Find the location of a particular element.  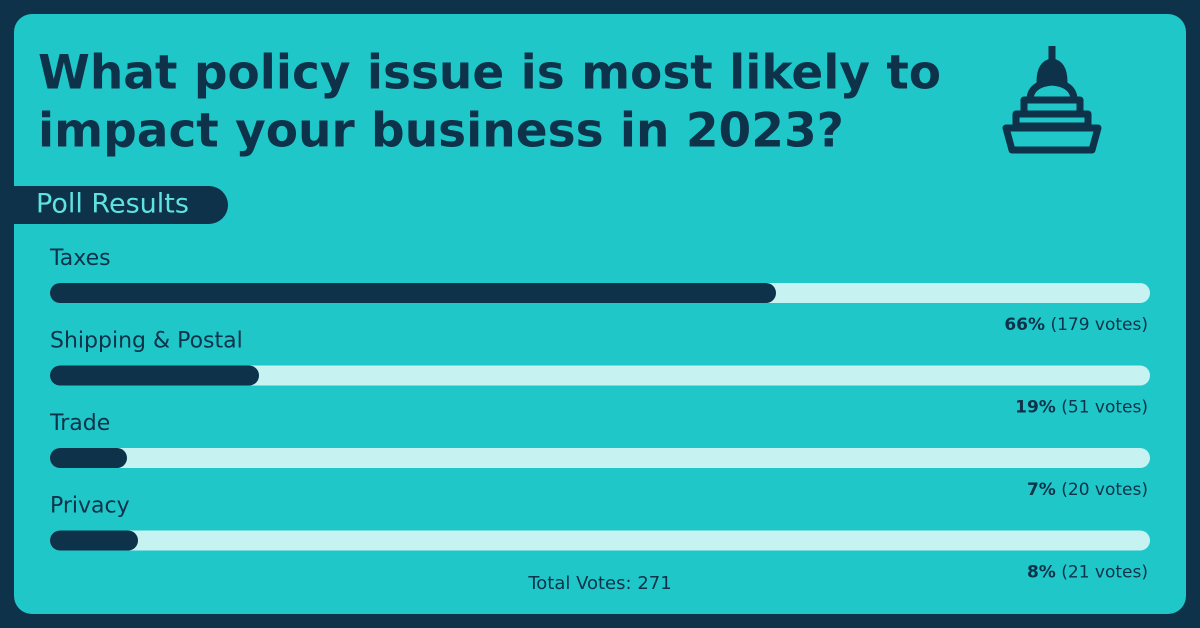

subtitle-pill is located at coordinates (114, 205).